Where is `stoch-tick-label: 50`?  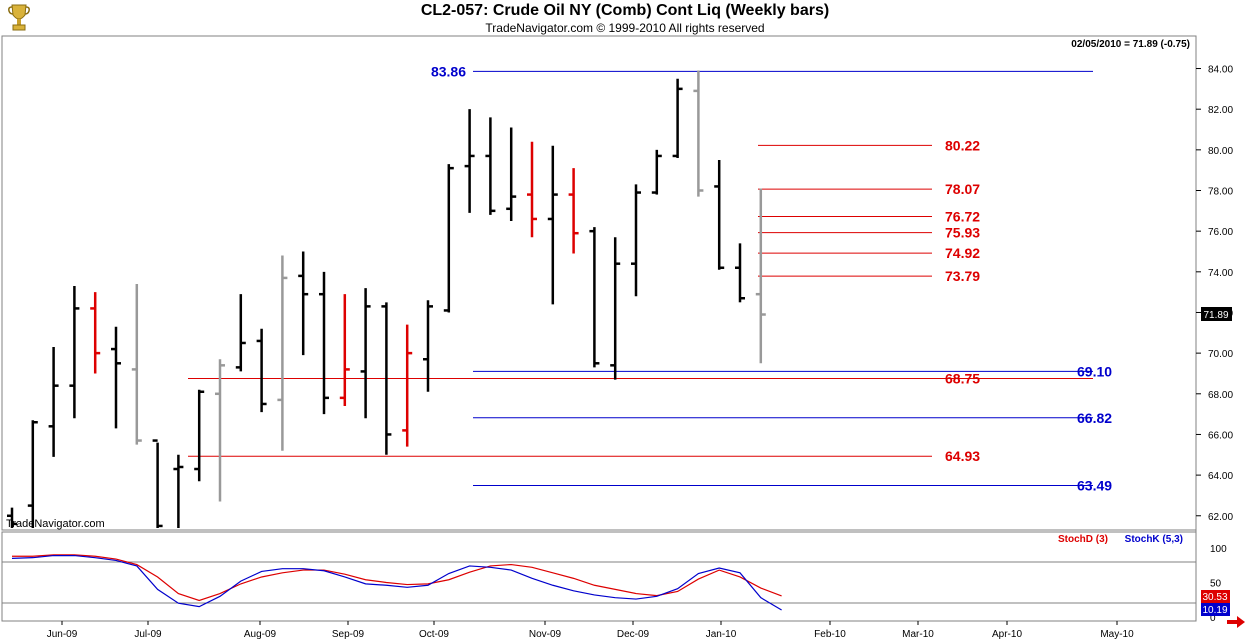
stoch-tick-label: 50 is located at coordinates (1216, 584).